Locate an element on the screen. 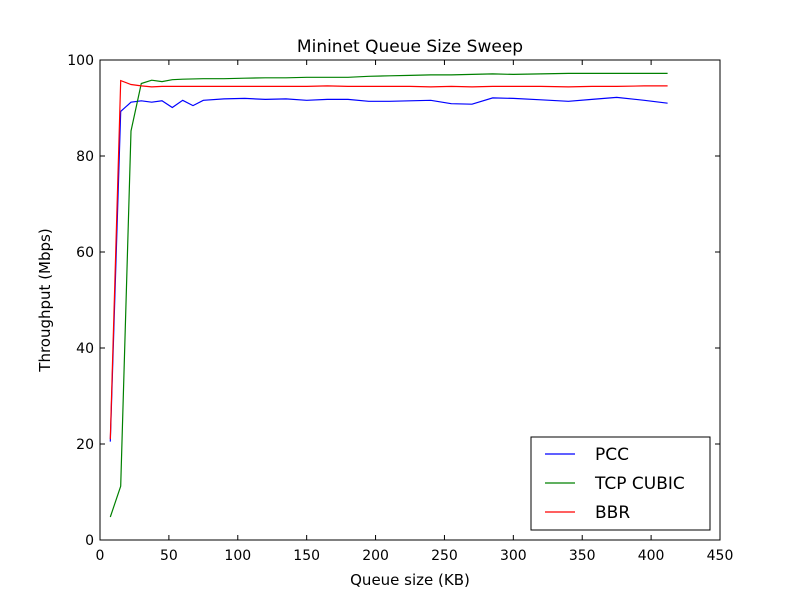 The width and height of the screenshot is (800, 600). y-tick-label: 0 is located at coordinates (89, 541).